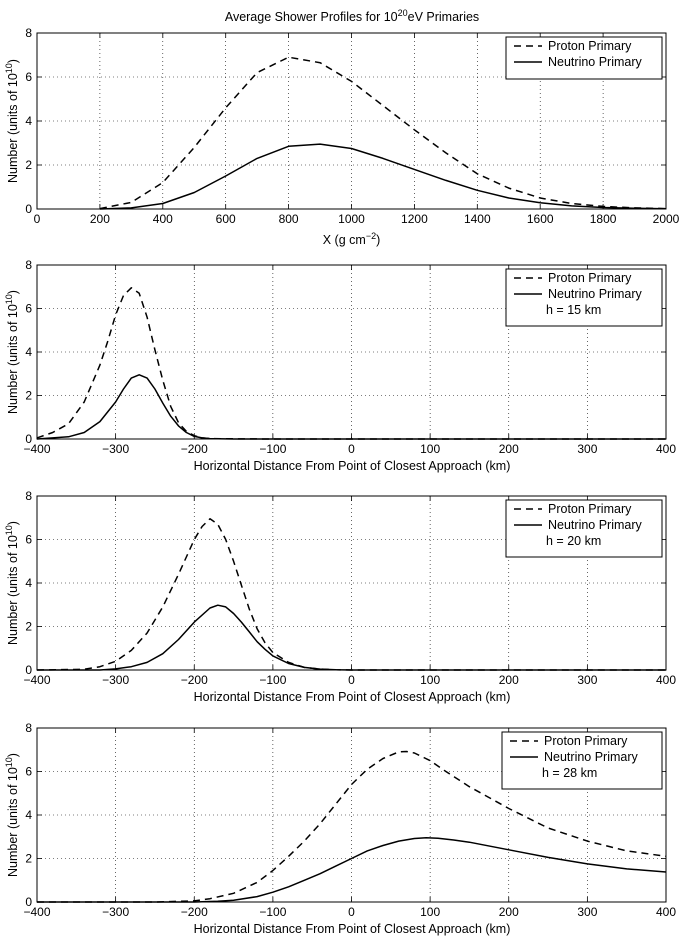 This screenshot has height=940, width=687. I want to click on legend: Proton Primary Neutrino Primary h = 20 km, so click(584, 528).